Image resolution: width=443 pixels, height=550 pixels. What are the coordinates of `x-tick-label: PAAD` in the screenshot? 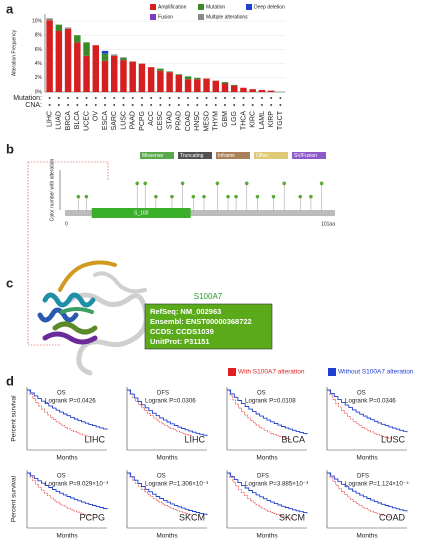 It's located at (133, 120).